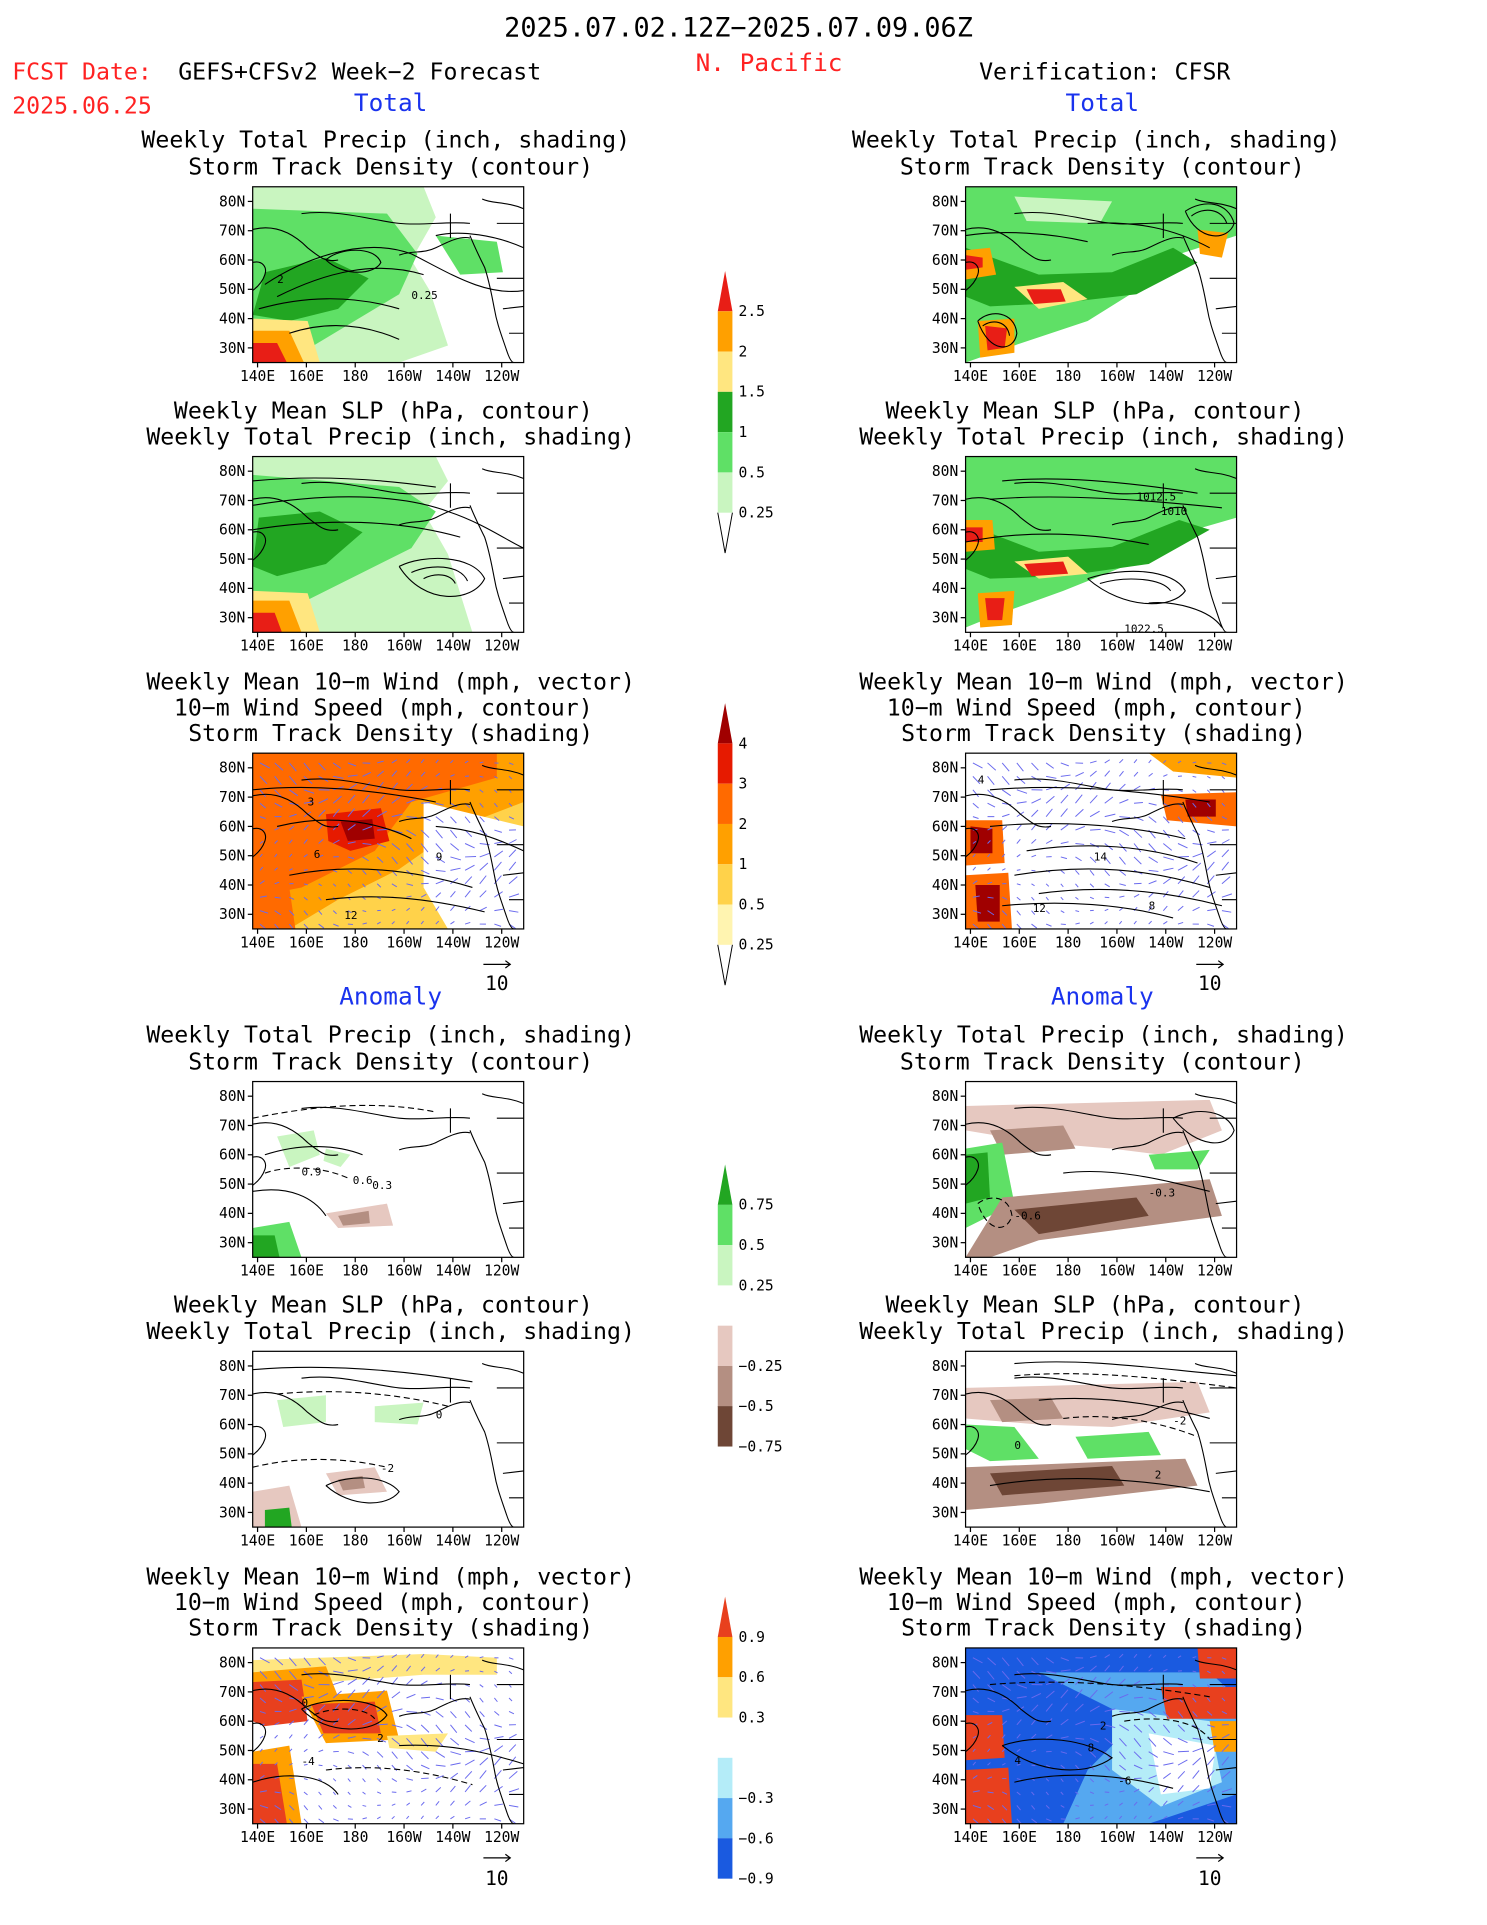  What do you see at coordinates (497, 983) in the screenshot?
I see `vector-ref-p5-label: 10` at bounding box center [497, 983].